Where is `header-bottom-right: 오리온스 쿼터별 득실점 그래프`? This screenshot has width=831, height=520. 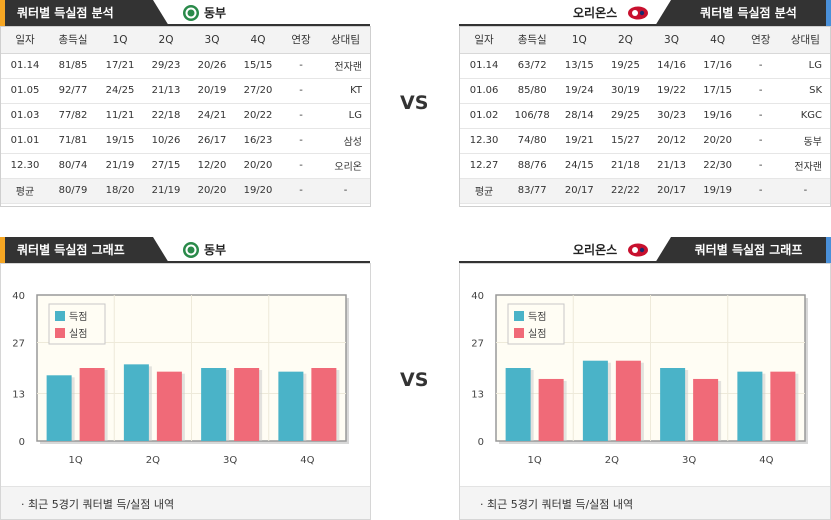
header-bottom-right: 오리온스 쿼터별 득실점 그래프 is located at coordinates (645, 250).